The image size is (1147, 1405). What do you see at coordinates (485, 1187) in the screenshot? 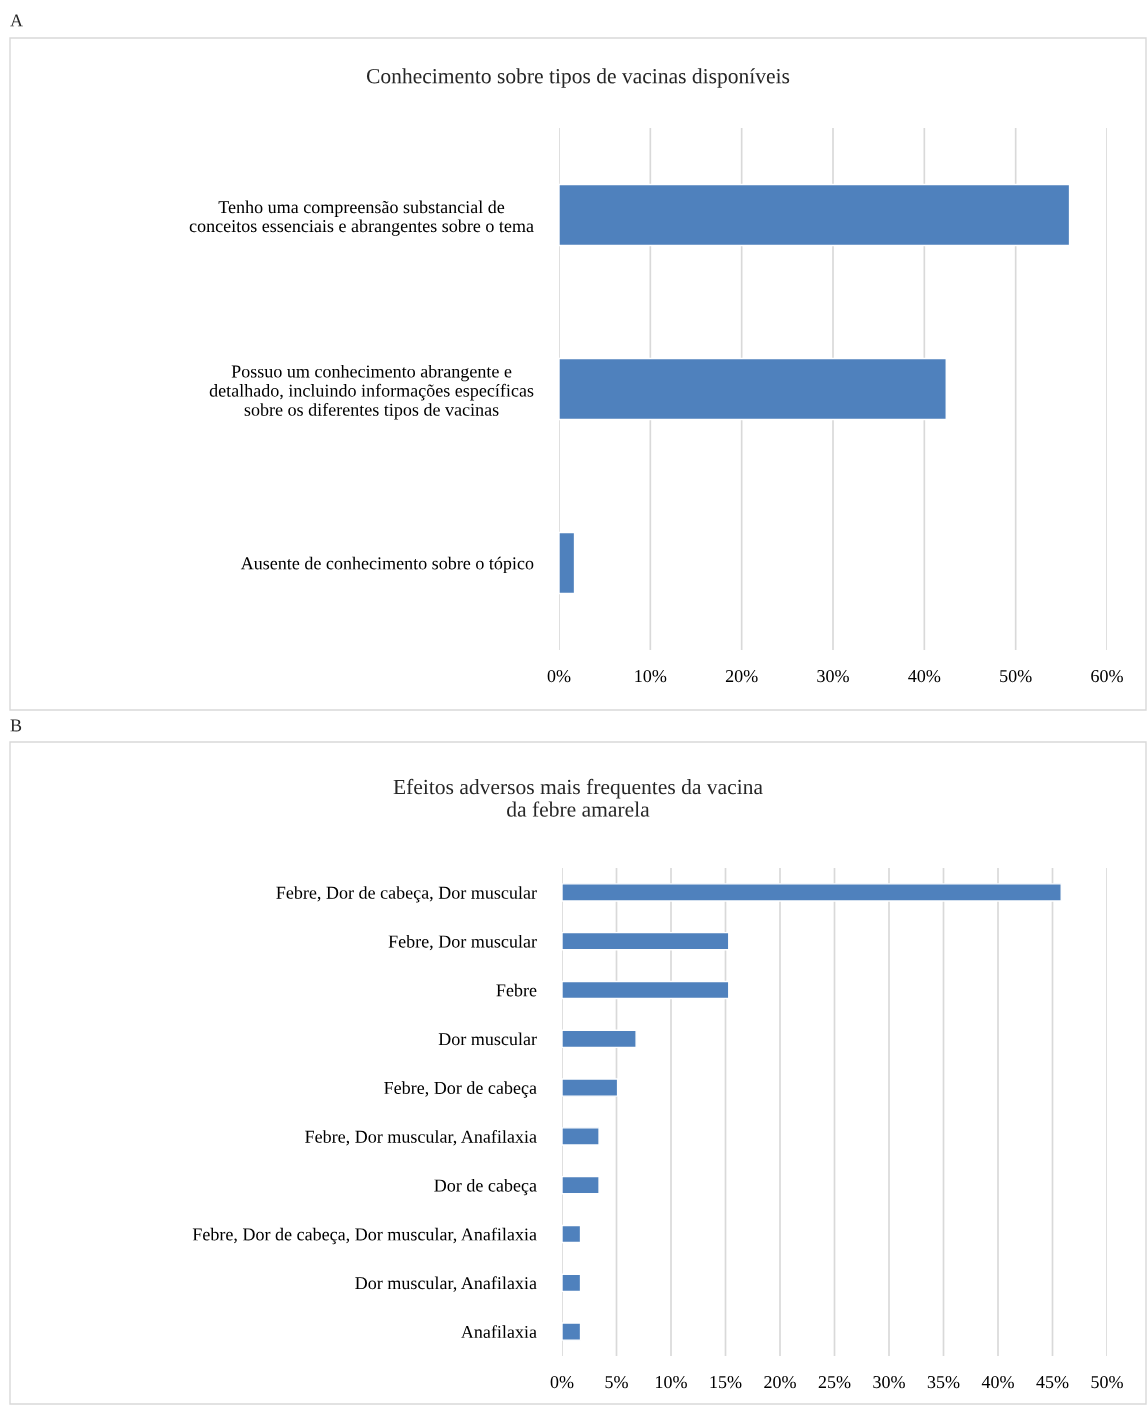
I see `y-tick-label: Dor de cabeça` at bounding box center [485, 1187].